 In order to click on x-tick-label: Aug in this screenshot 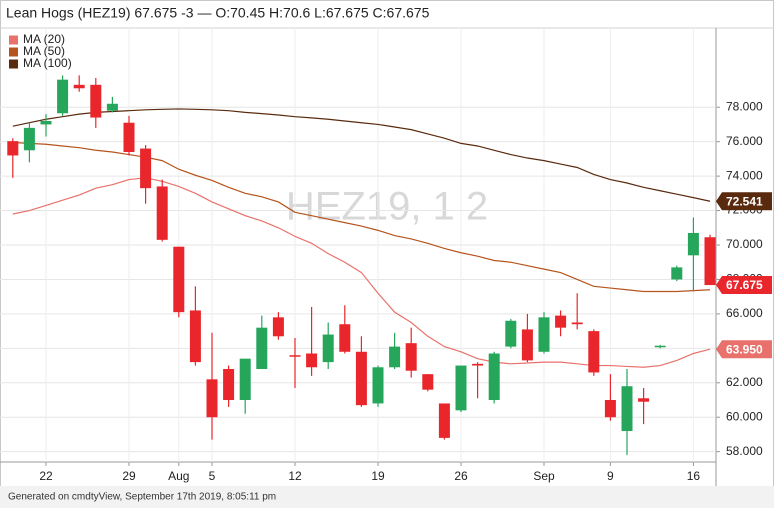, I will do `click(178, 476)`.